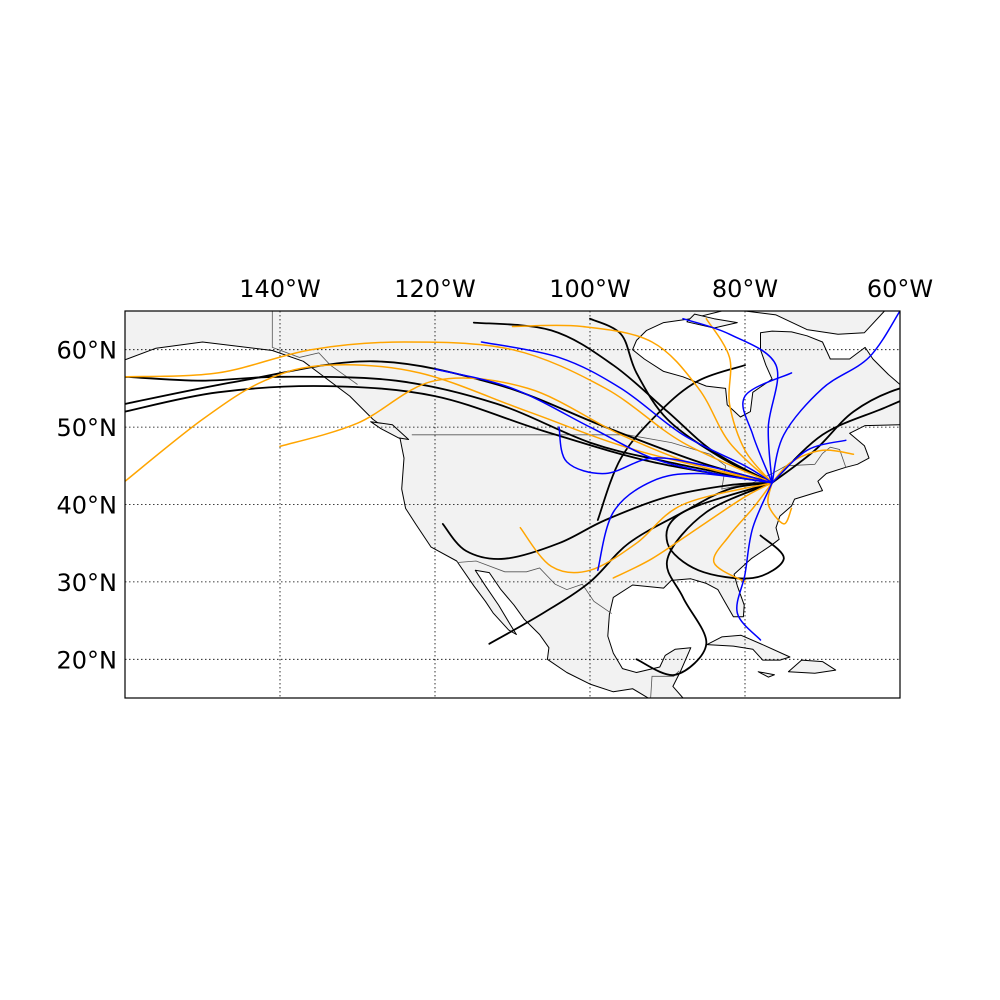 Image resolution: width=1000 pixels, height=1000 pixels. I want to click on land-baffin-island, so click(814, 323).